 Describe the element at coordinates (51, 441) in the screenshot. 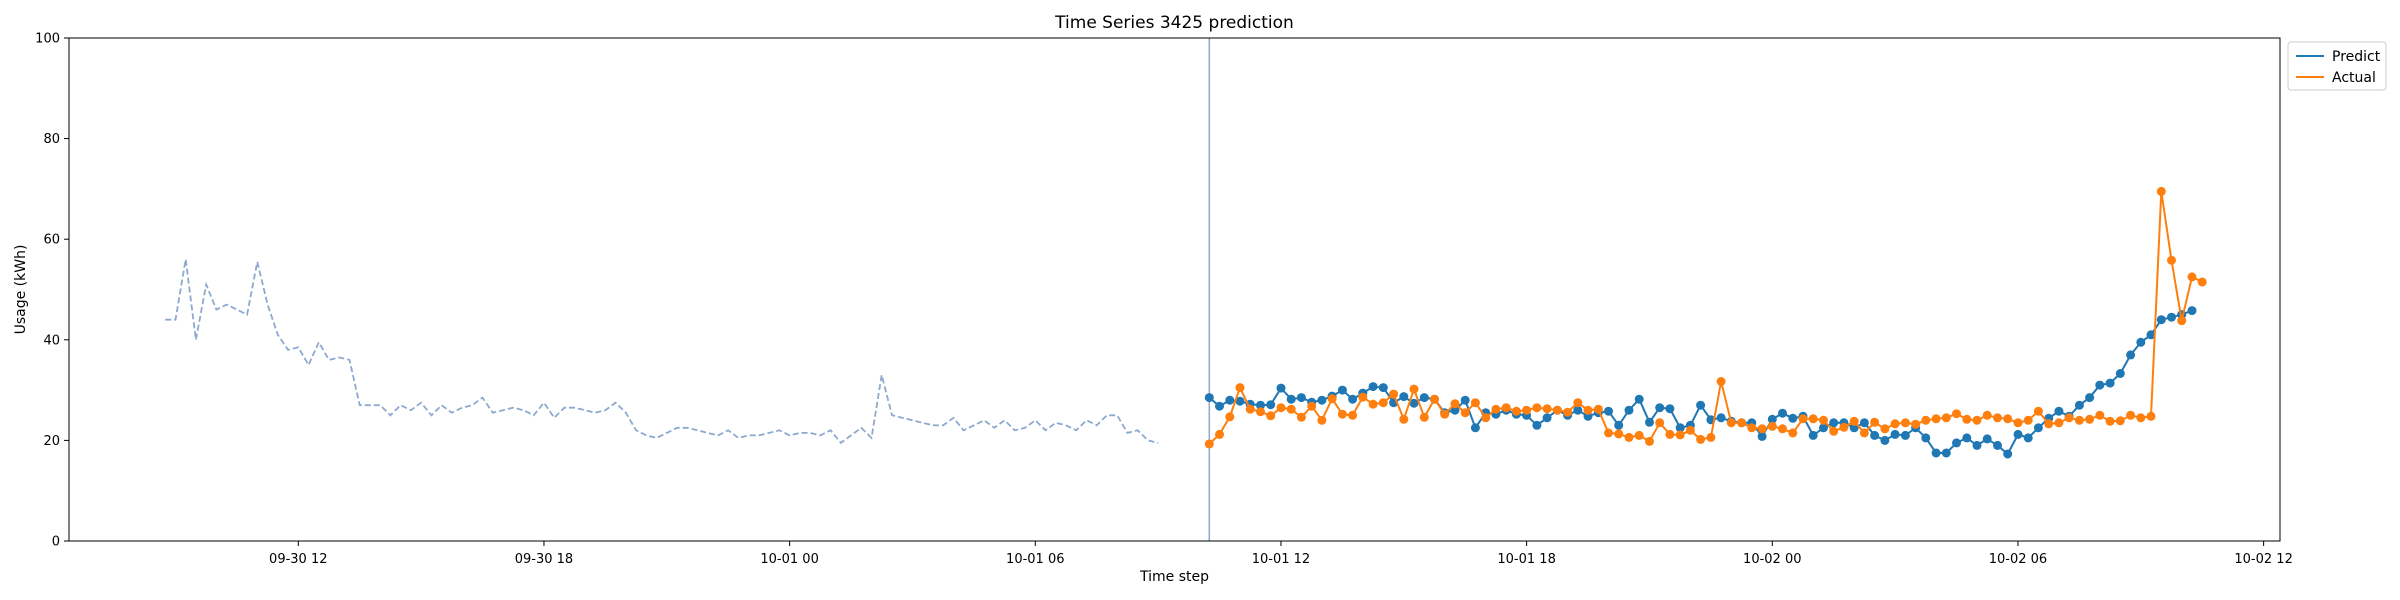

I see `y-tick-label: 20` at that location.